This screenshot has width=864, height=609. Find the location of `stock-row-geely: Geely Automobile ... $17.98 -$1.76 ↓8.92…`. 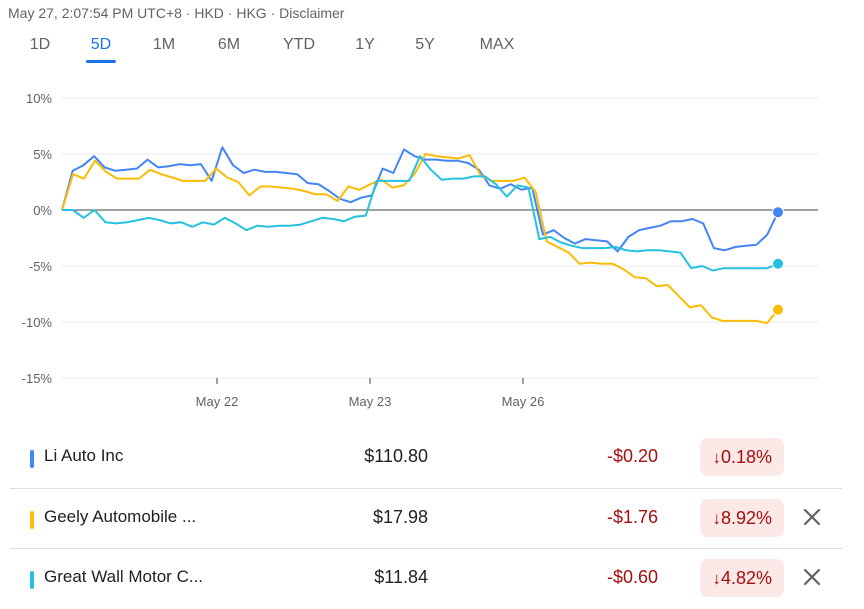

stock-row-geely: Geely Automobile ... $17.98 -$1.76 ↓8.92… is located at coordinates (426, 518).